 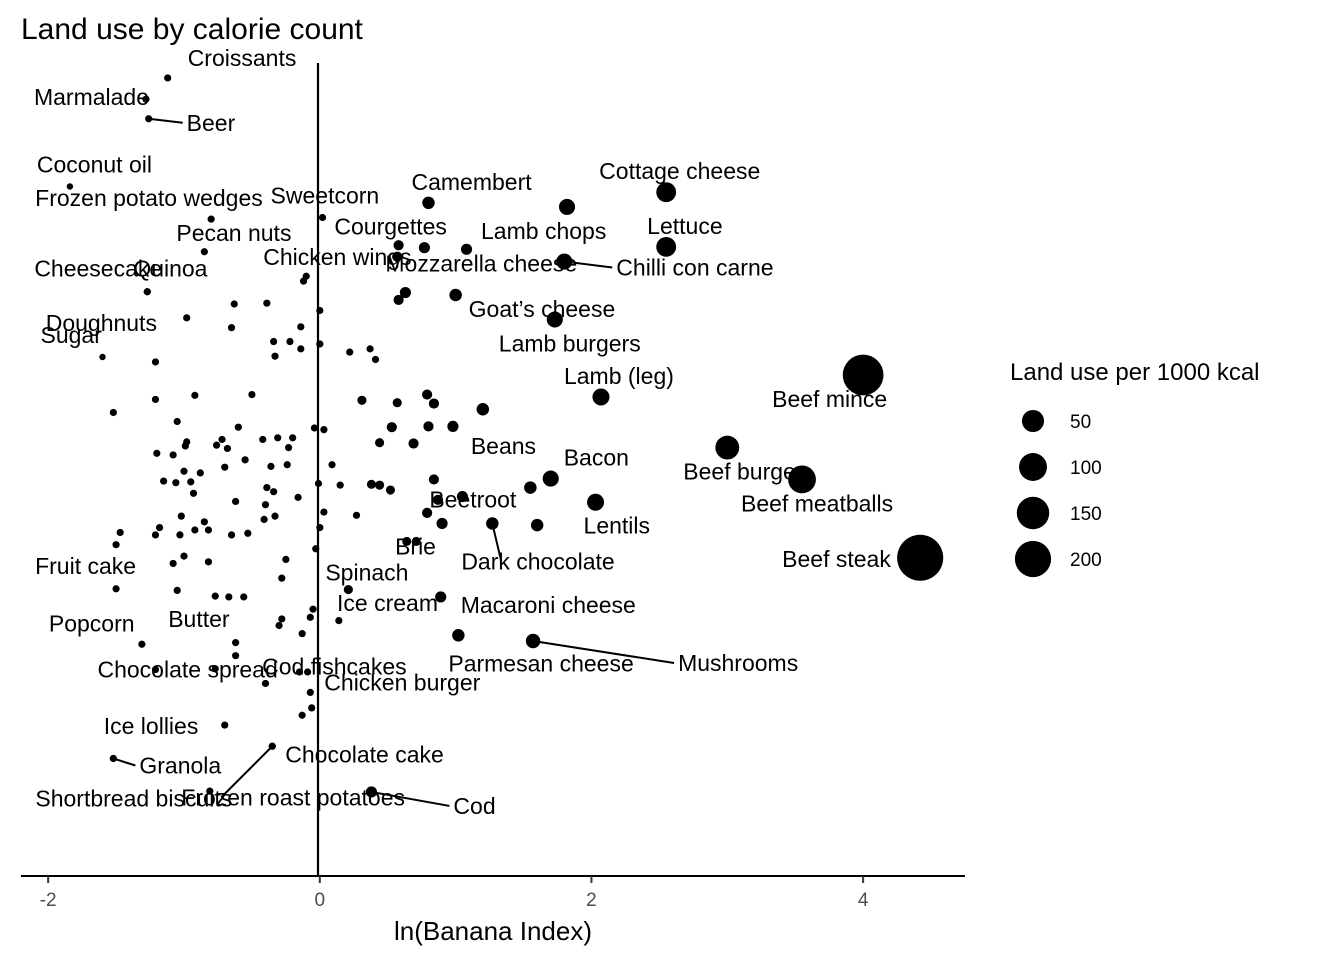 What do you see at coordinates (424, 248) in the screenshot?
I see `scatter-point-courgettes` at bounding box center [424, 248].